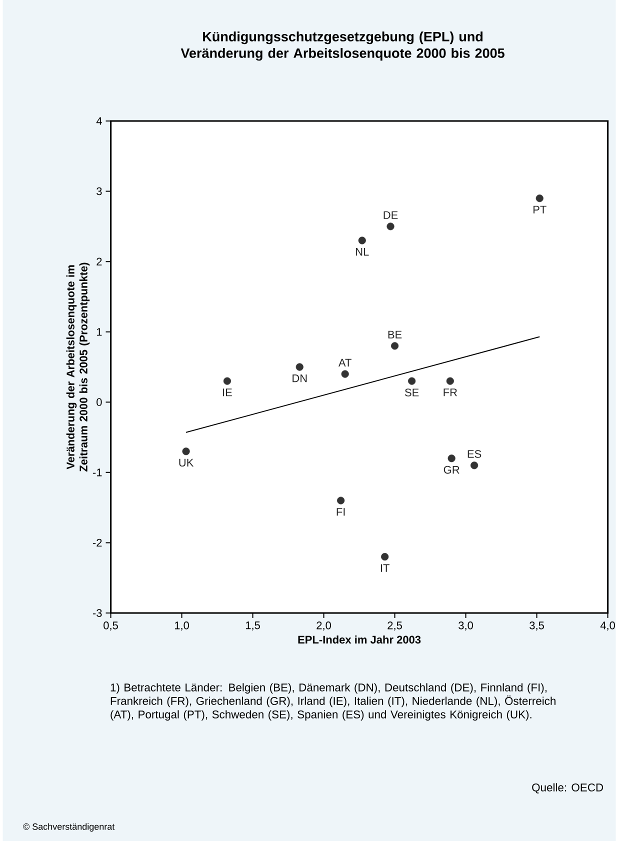 Image resolution: width=619 pixels, height=841 pixels. What do you see at coordinates (608, 626) in the screenshot?
I see `x-tick-label: 4,0` at bounding box center [608, 626].